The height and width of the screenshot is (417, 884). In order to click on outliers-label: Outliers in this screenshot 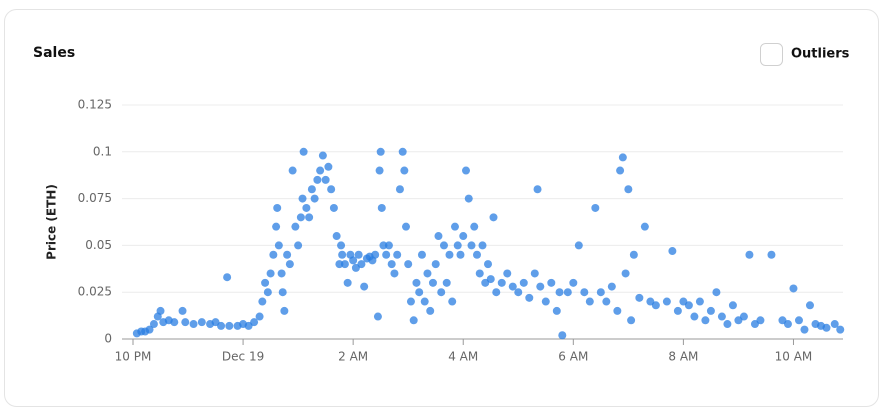, I will do `click(820, 54)`.